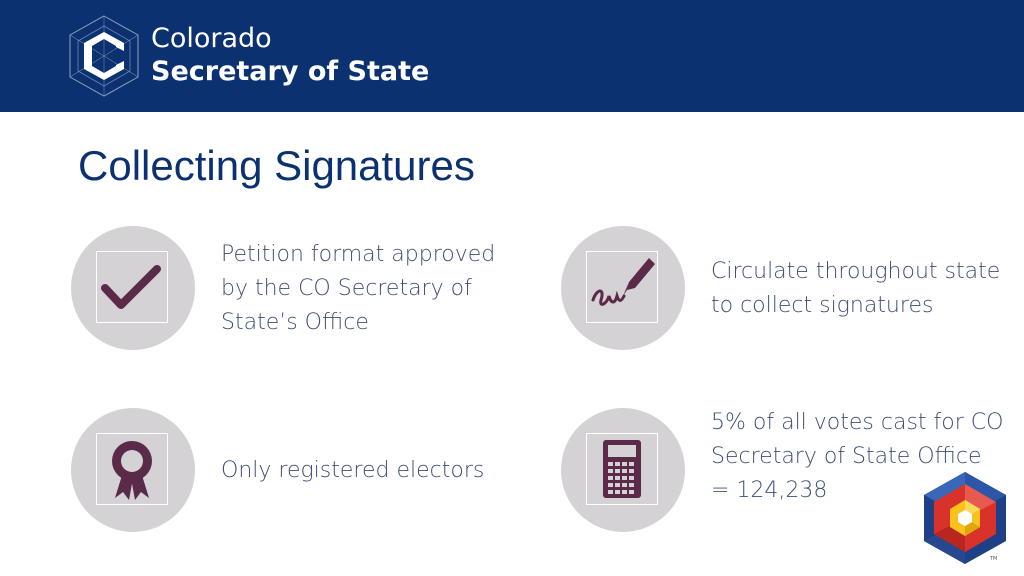 This screenshot has width=1024, height=576. I want to click on brand-name-line1: Colorado, so click(211, 38).